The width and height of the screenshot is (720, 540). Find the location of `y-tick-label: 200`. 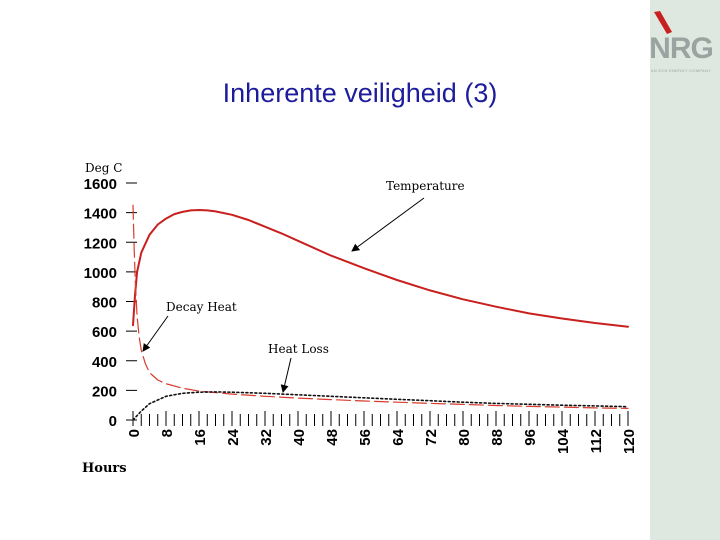

y-tick-label: 200 is located at coordinates (104, 391).